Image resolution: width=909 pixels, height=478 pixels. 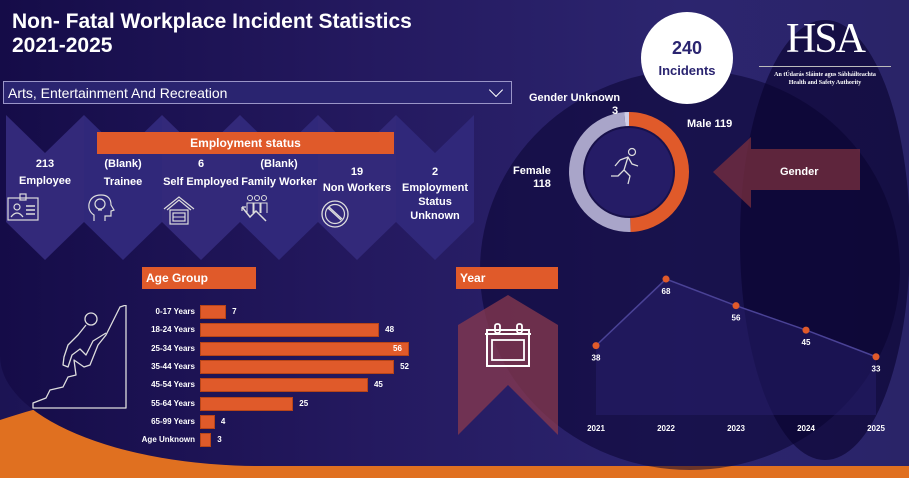 I want to click on logo-divider, so click(x=825, y=66).